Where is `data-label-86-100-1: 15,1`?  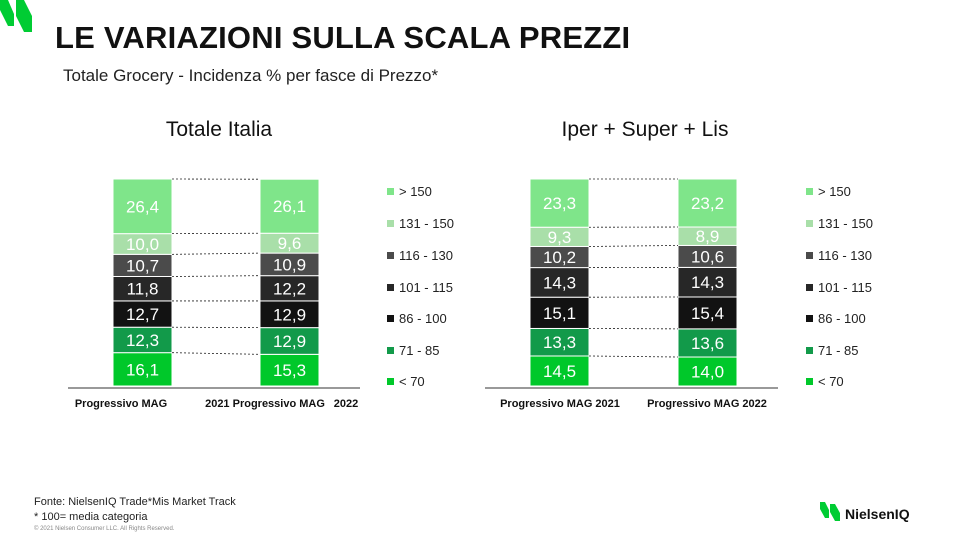
data-label-86-100-1: 15,1 is located at coordinates (559, 313).